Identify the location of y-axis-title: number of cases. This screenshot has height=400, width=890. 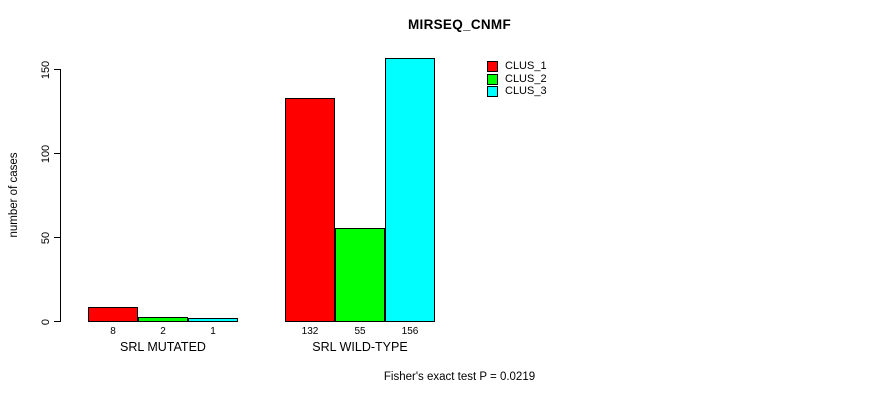
(14, 195).